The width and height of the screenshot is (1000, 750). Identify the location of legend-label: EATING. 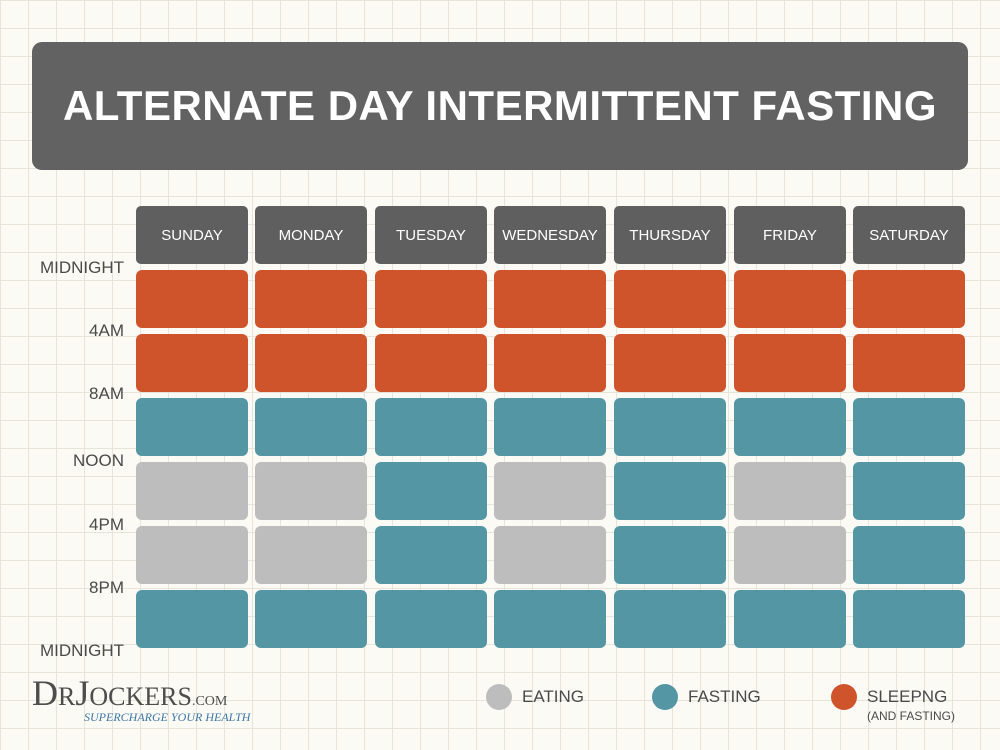
(553, 696).